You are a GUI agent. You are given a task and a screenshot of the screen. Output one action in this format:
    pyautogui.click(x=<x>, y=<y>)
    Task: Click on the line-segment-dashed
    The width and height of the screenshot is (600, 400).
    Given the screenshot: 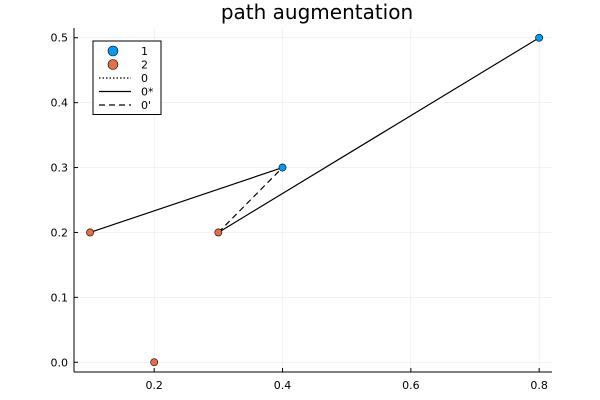 What is the action you would take?
    pyautogui.click(x=250, y=200)
    